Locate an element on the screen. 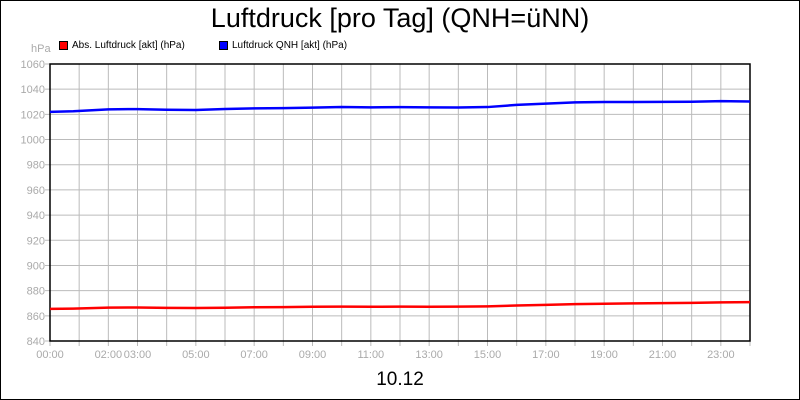 This screenshot has height=400, width=800. x-tick-label: 07:00 is located at coordinates (254, 355).